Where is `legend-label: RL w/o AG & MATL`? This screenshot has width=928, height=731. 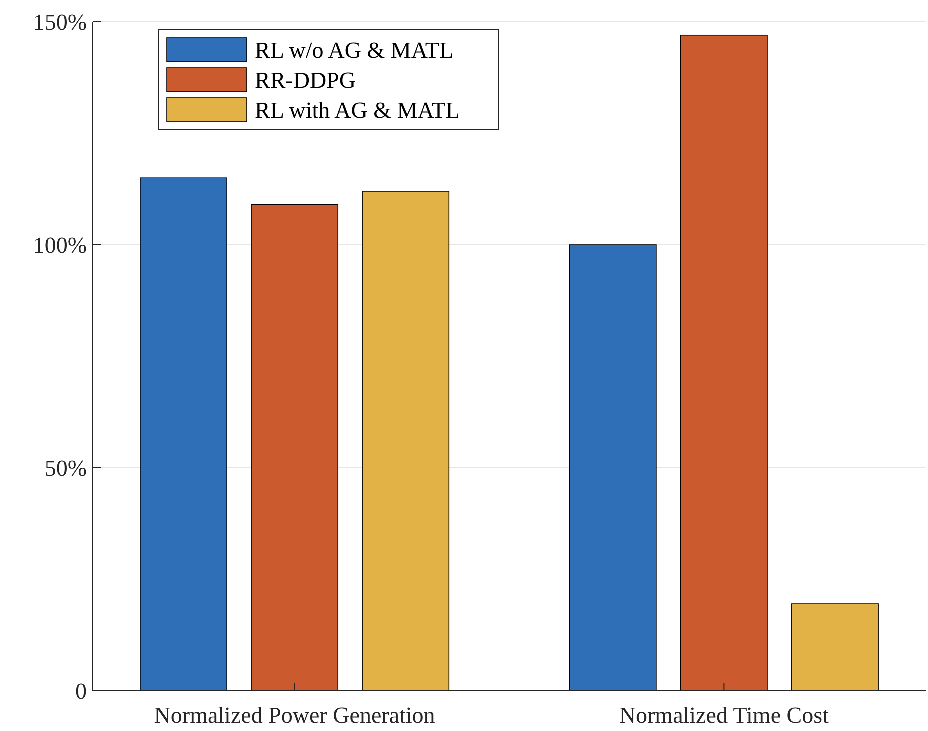
legend-label: RL w/o AG & MATL is located at coordinates (354, 51).